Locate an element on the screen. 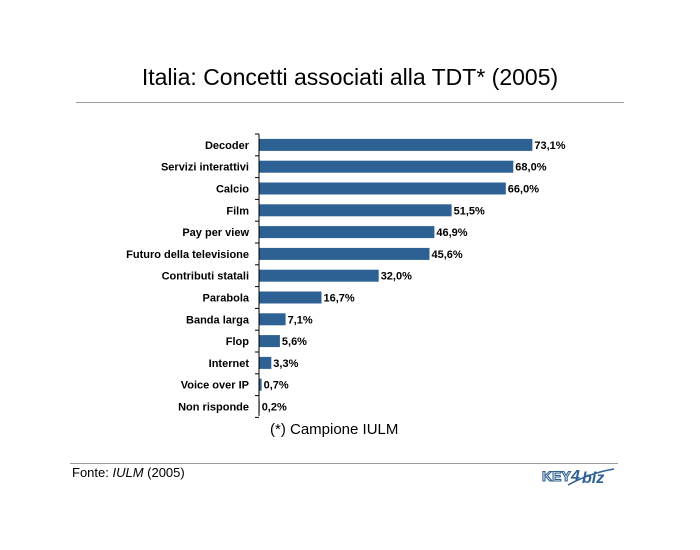 This screenshot has width=700, height=550. key4biz-logo: KEY 4 biz is located at coordinates (578, 477).